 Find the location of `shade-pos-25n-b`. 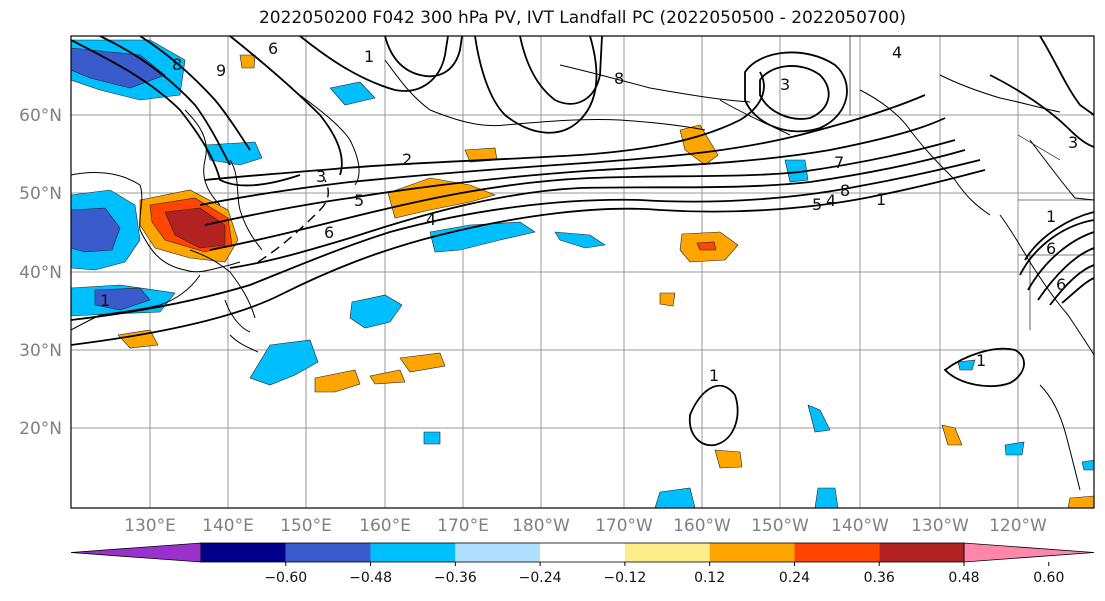

shade-pos-25n-b is located at coordinates (387, 377).